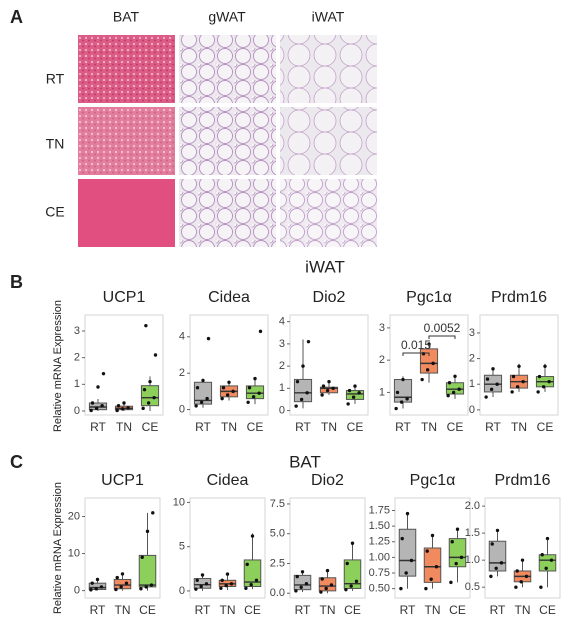  Describe the element at coordinates (472, 533) in the screenshot. I see `y-tick-label: 1.5` at that location.